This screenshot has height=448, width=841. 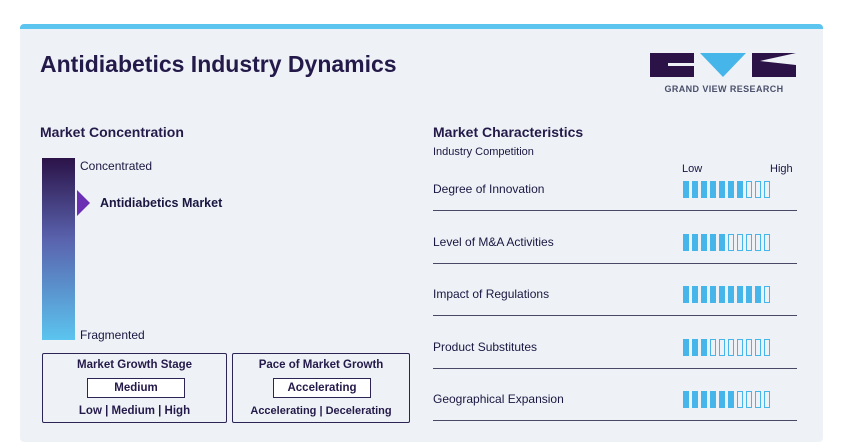 I want to click on growth-pace-value: Accelerating, so click(x=322, y=388).